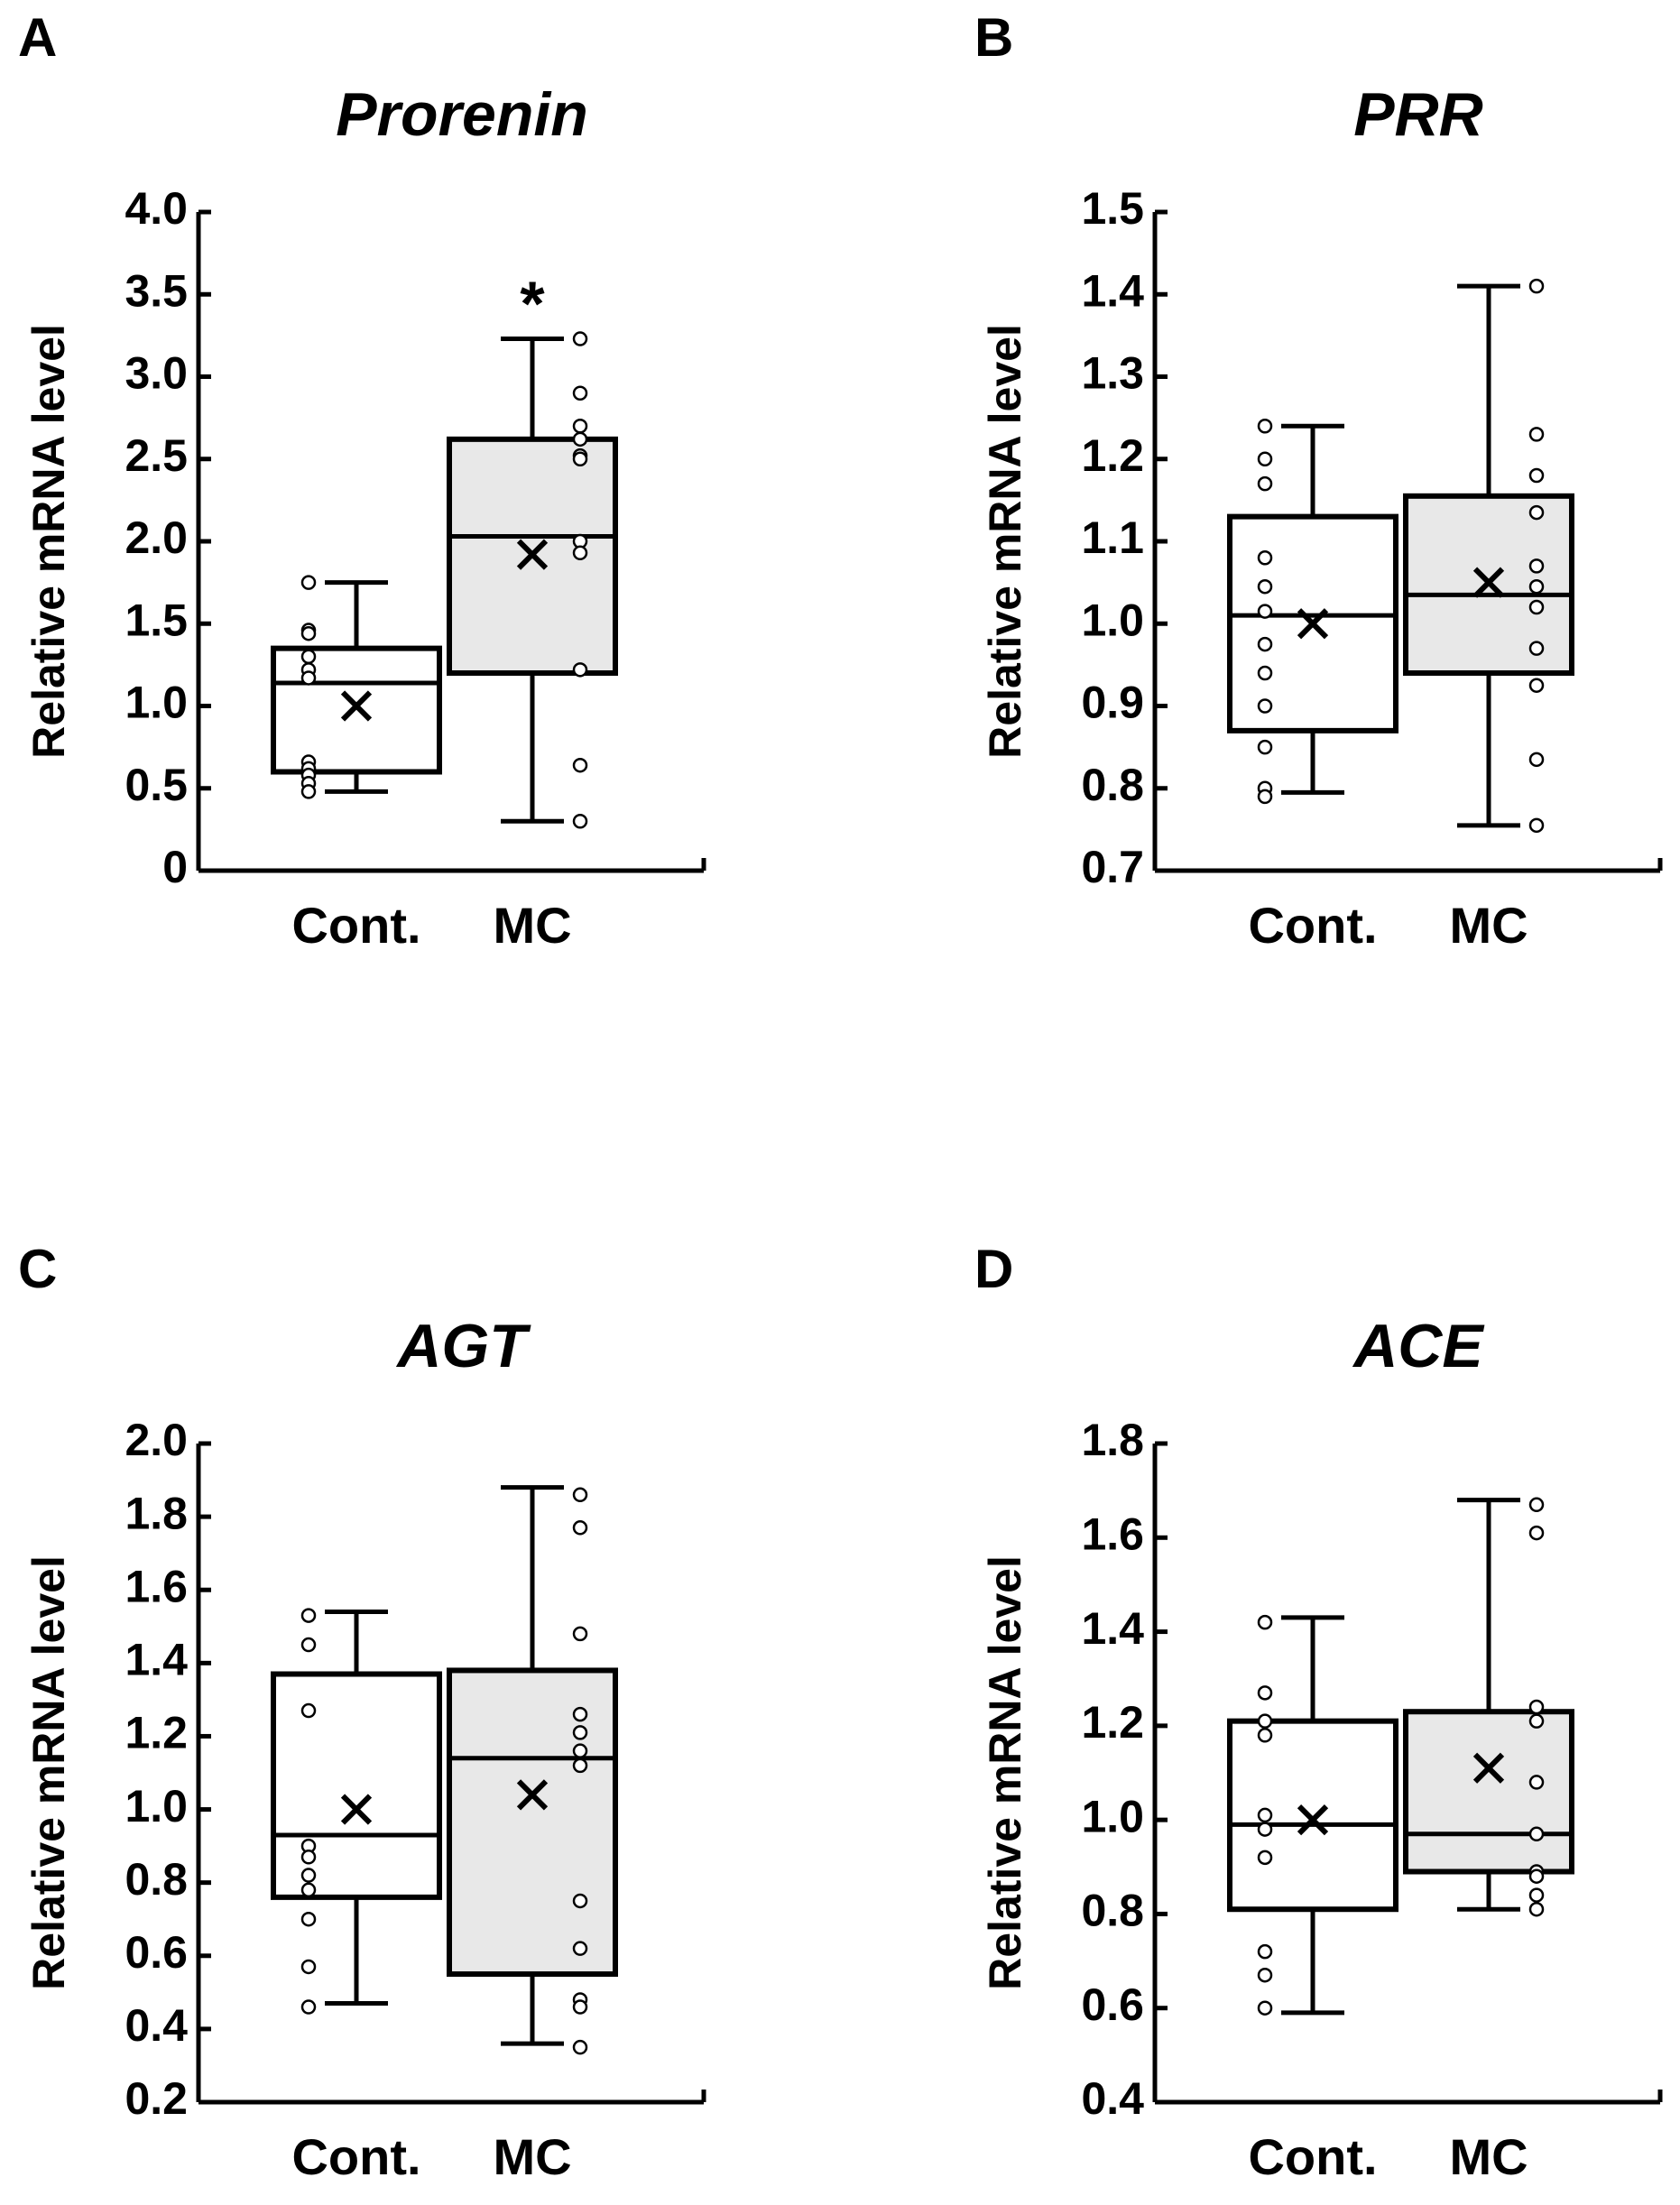 This screenshot has width=1680, height=2205. I want to click on panel-letter: A, so click(37, 38).